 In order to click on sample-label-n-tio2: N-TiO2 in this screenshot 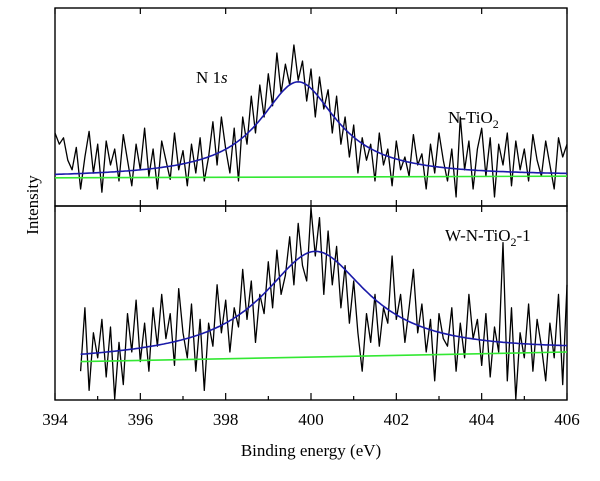, I will do `click(473, 119)`.